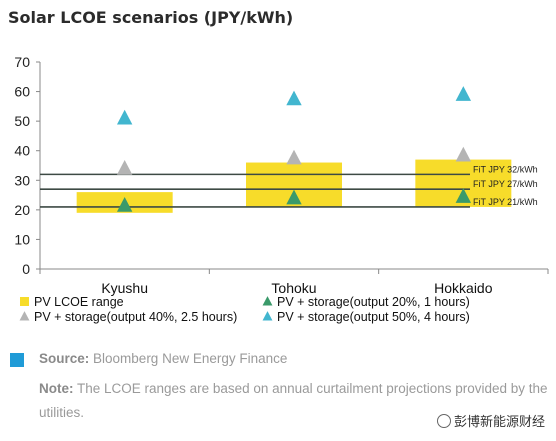 Image resolution: width=556 pixels, height=441 pixels. Describe the element at coordinates (151, 17) in the screenshot. I see `chart-title: Solar LCOE scenarios (JPY/kWh)` at that location.